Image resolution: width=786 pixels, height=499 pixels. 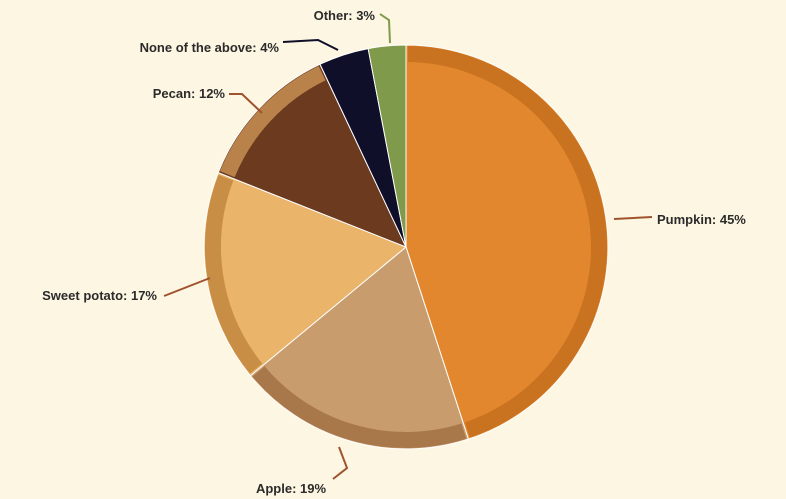 I want to click on leader-none-of-the-above, so click(x=310, y=44).